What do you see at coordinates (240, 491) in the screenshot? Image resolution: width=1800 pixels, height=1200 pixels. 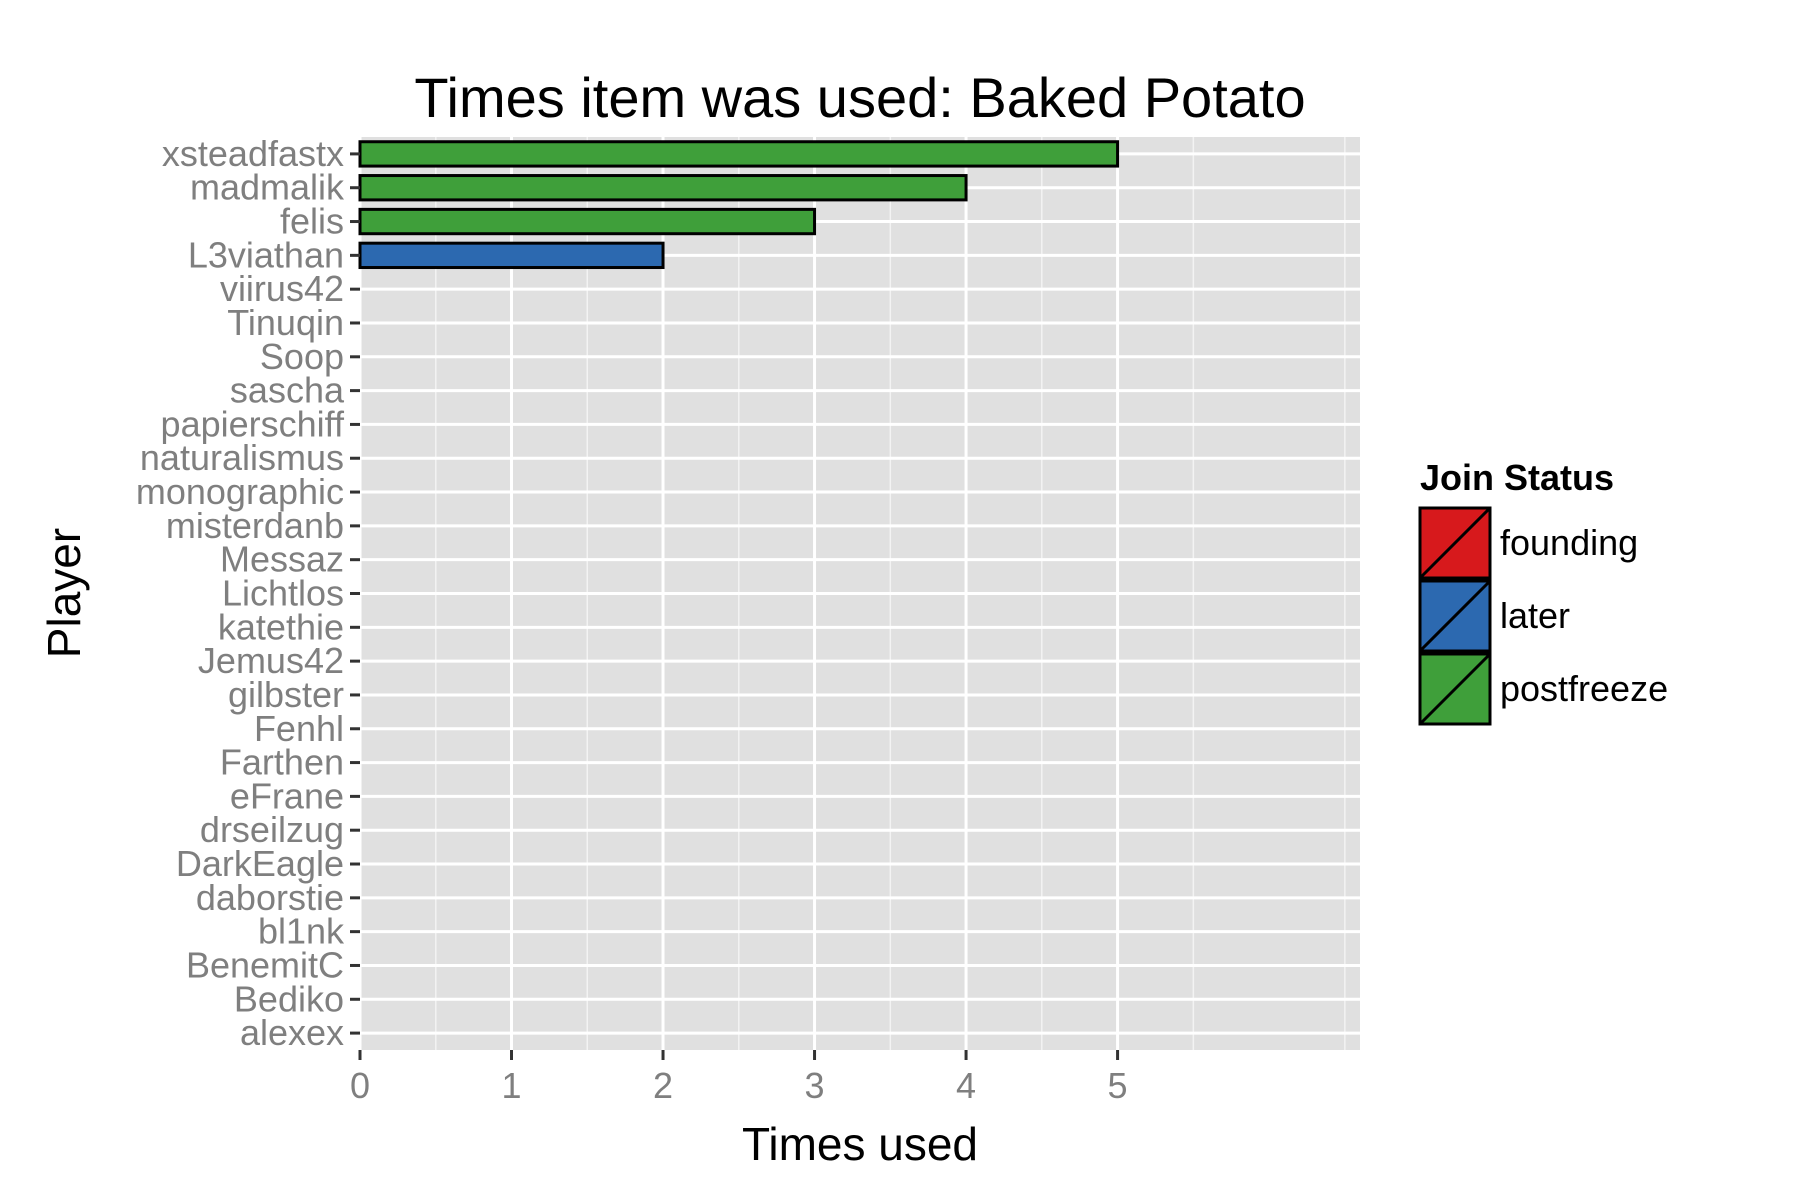 I see `y-tick-label: monographic` at bounding box center [240, 491].